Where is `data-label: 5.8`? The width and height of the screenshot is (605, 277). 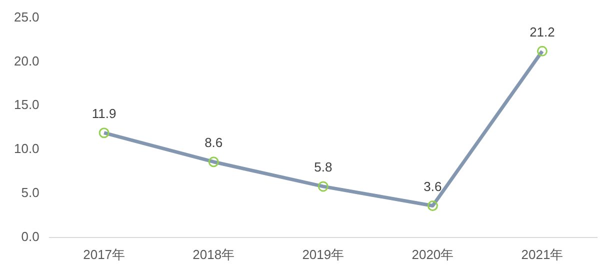
data-label: 5.8 is located at coordinates (323, 167).